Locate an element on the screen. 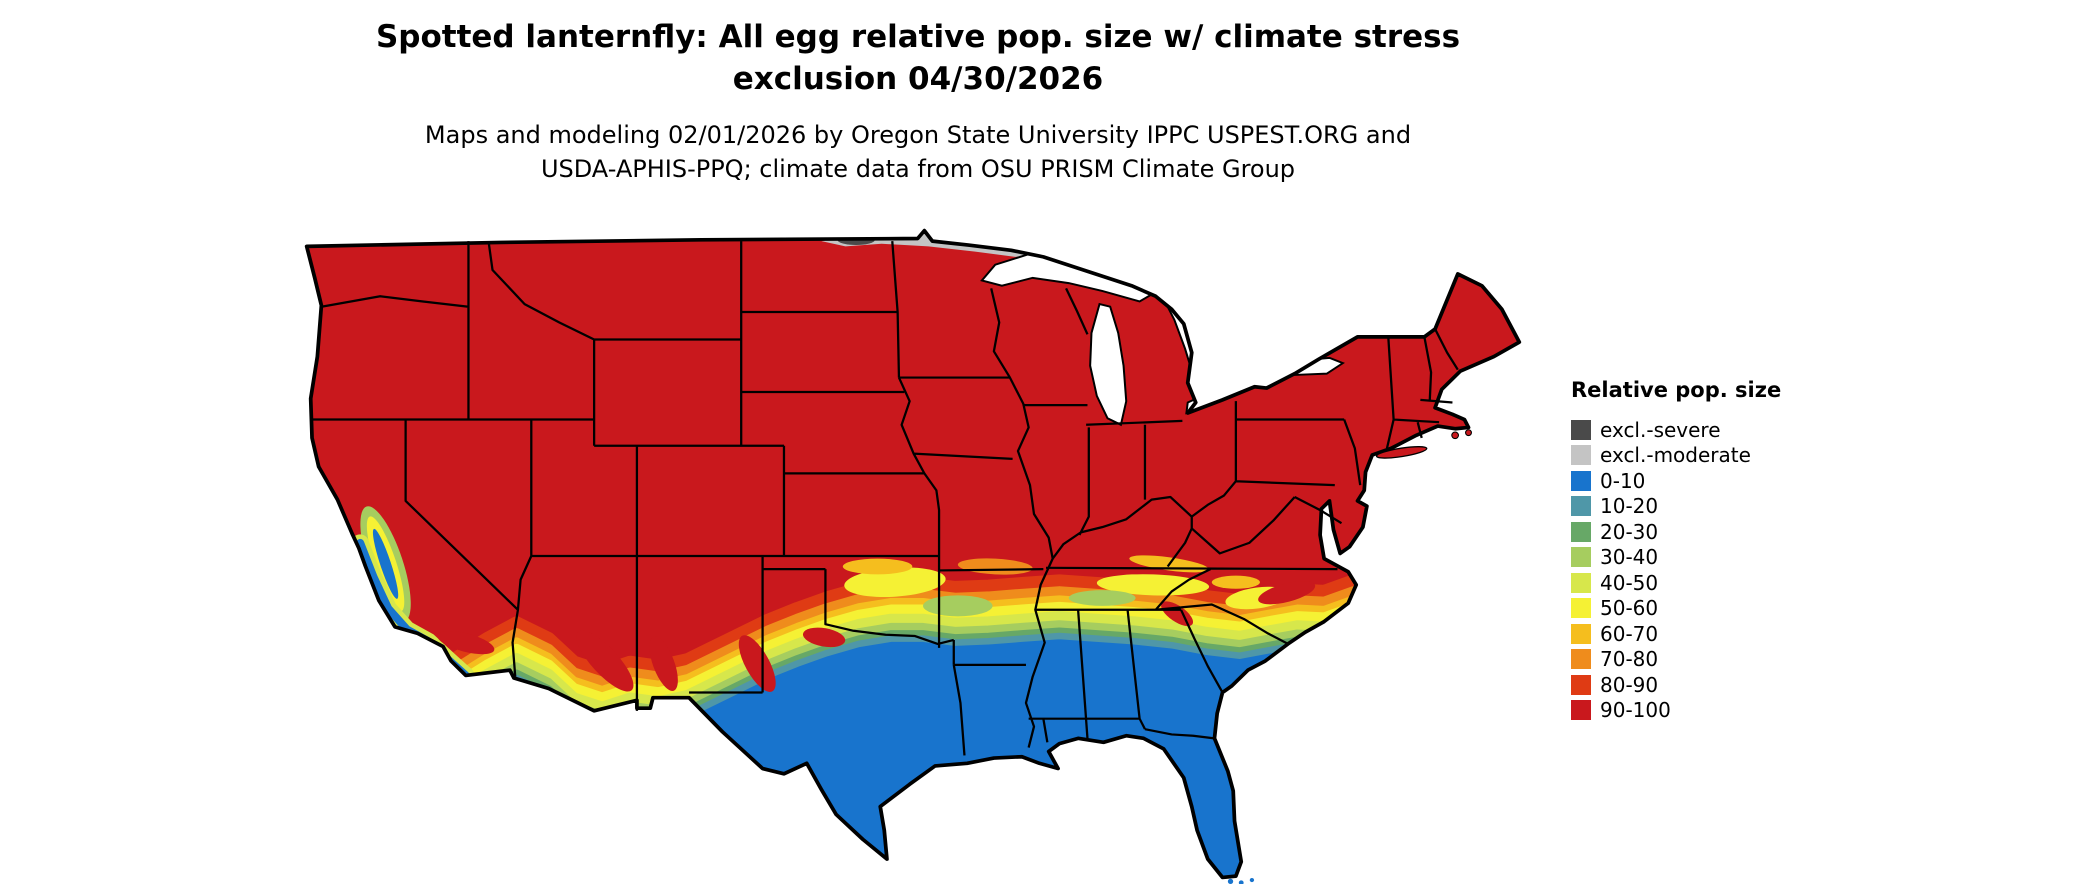 The height and width of the screenshot is (892, 2100). patch-virginia-red is located at coordinates (1287, 593).